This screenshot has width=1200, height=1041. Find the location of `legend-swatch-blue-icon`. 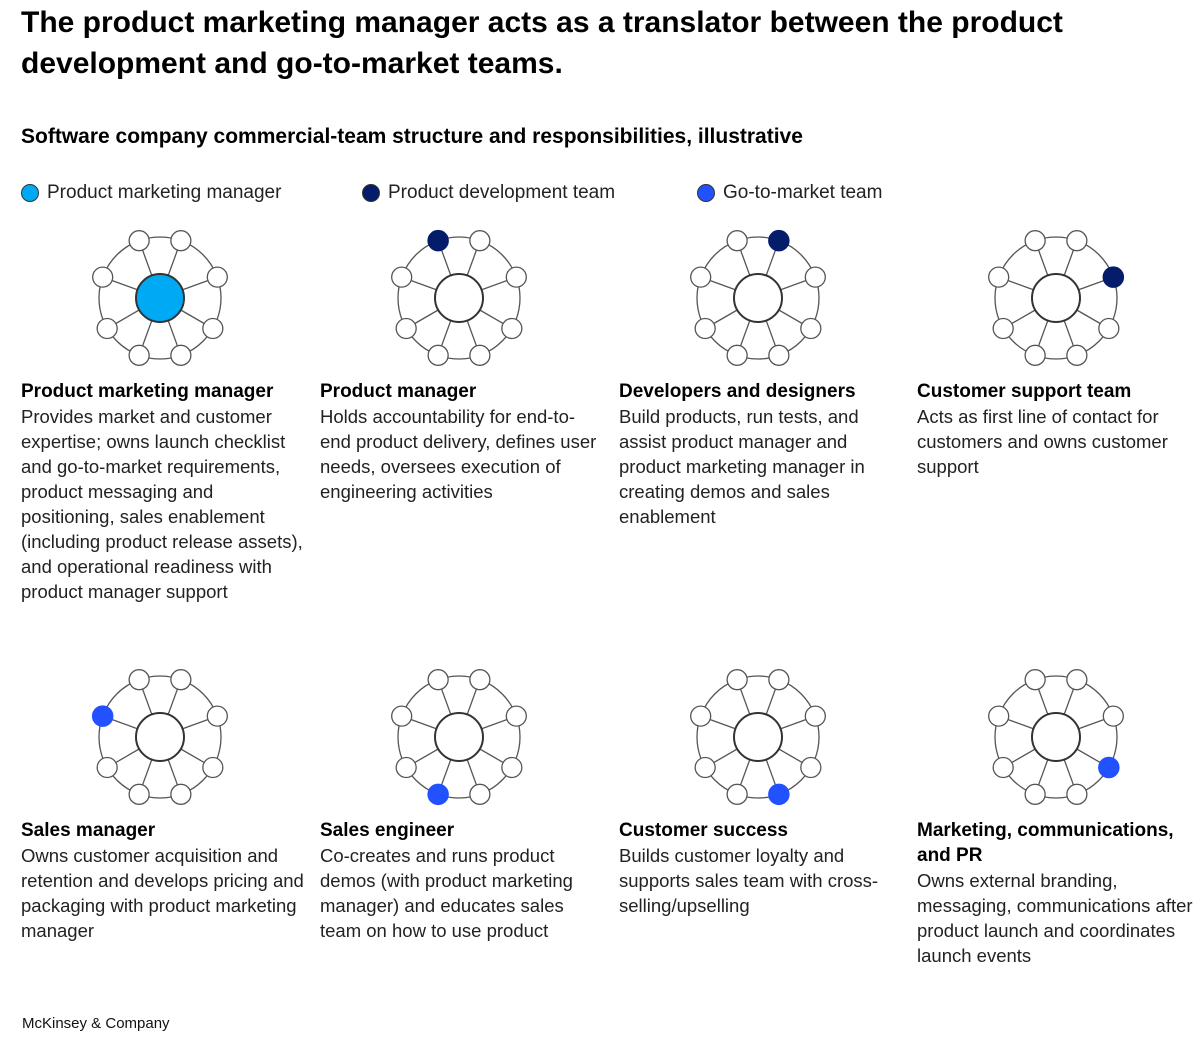

legend-swatch-blue-icon is located at coordinates (706, 193).